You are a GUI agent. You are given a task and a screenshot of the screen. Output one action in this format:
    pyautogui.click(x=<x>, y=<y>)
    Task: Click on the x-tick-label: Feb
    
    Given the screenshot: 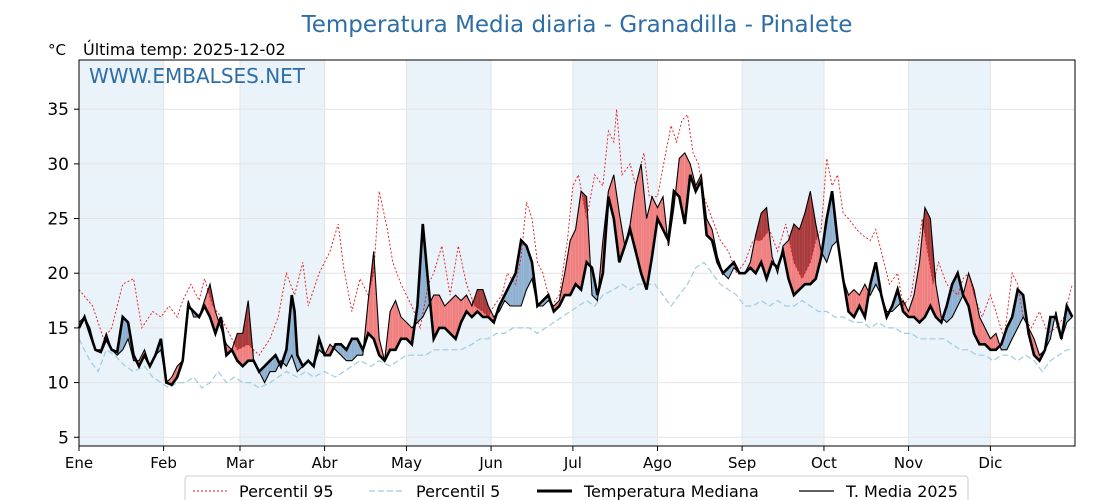 What is the action you would take?
    pyautogui.click(x=163, y=463)
    